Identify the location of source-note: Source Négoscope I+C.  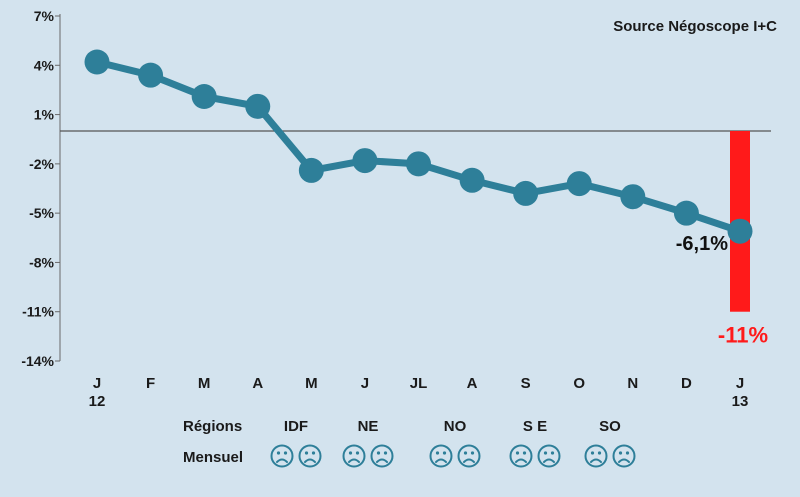
(695, 26).